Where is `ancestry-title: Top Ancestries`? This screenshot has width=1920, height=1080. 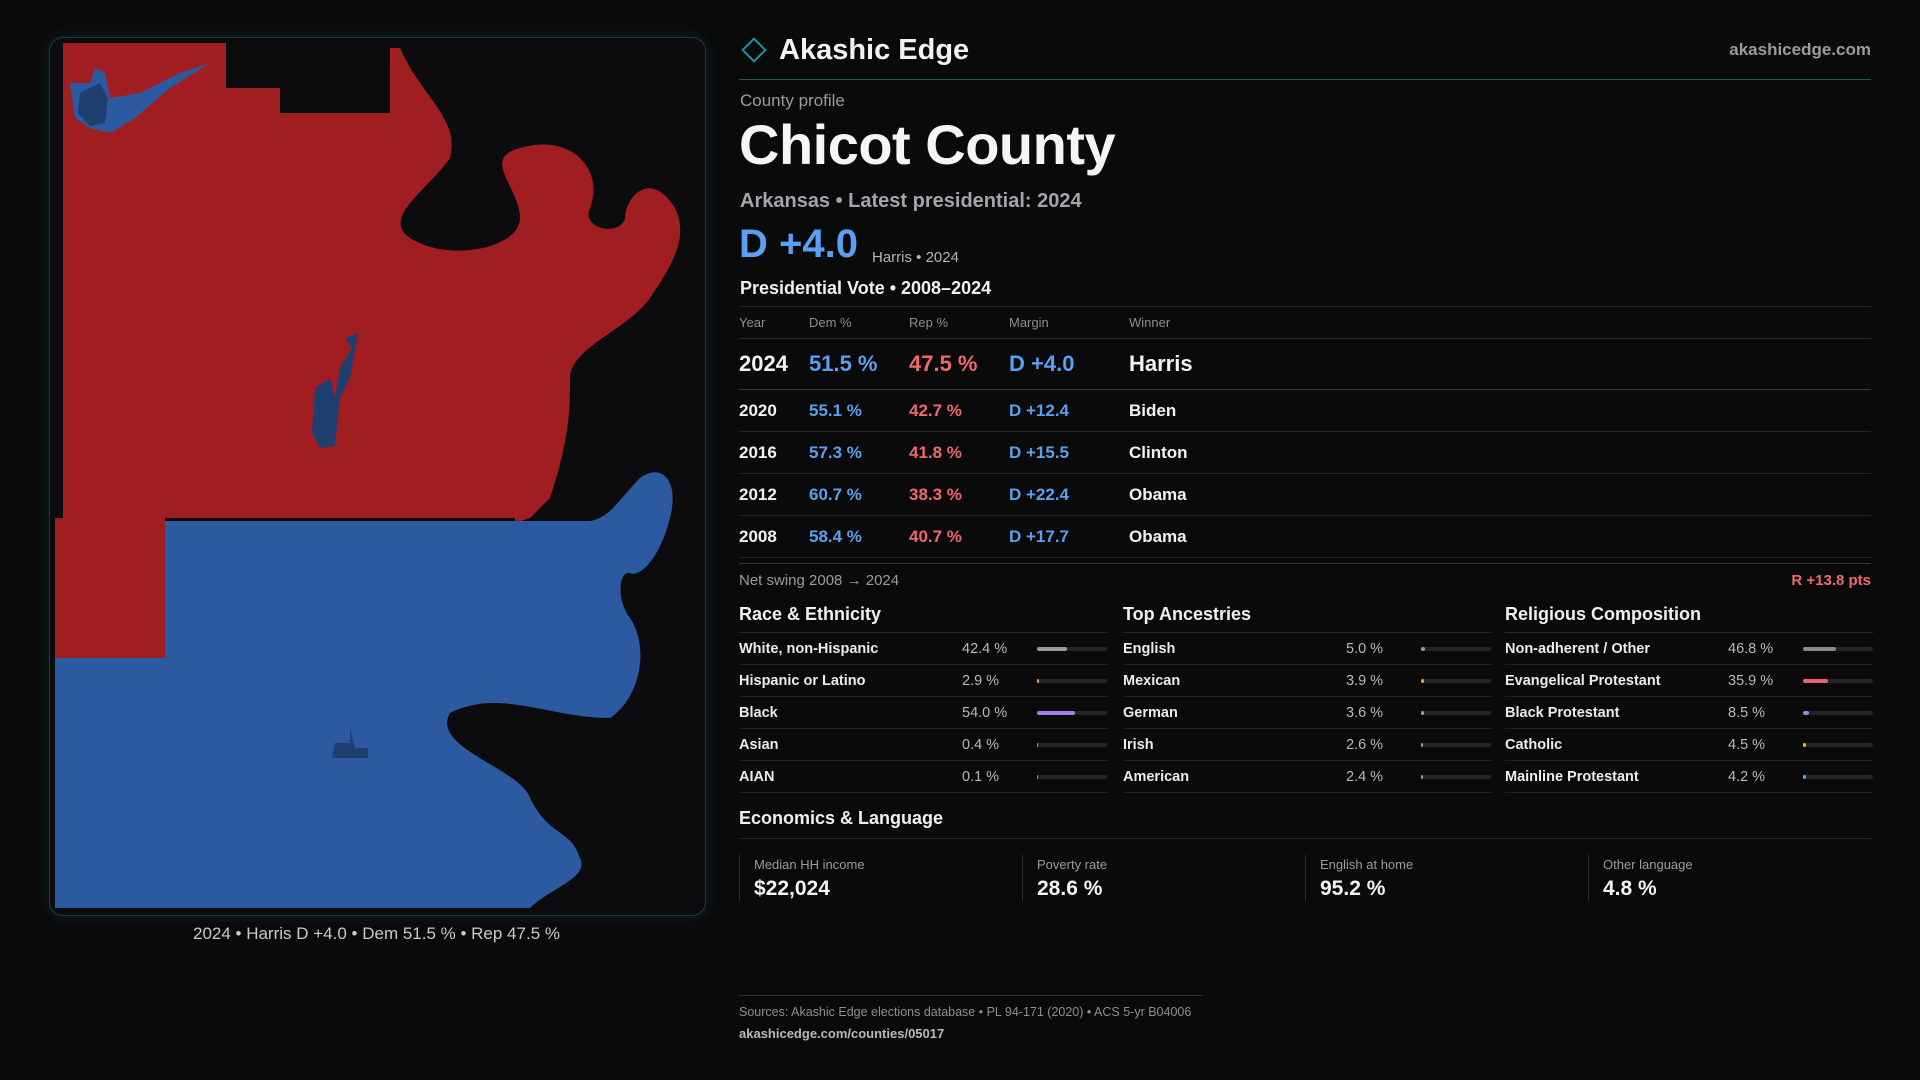
ancestry-title: Top Ancestries is located at coordinates (1307, 617).